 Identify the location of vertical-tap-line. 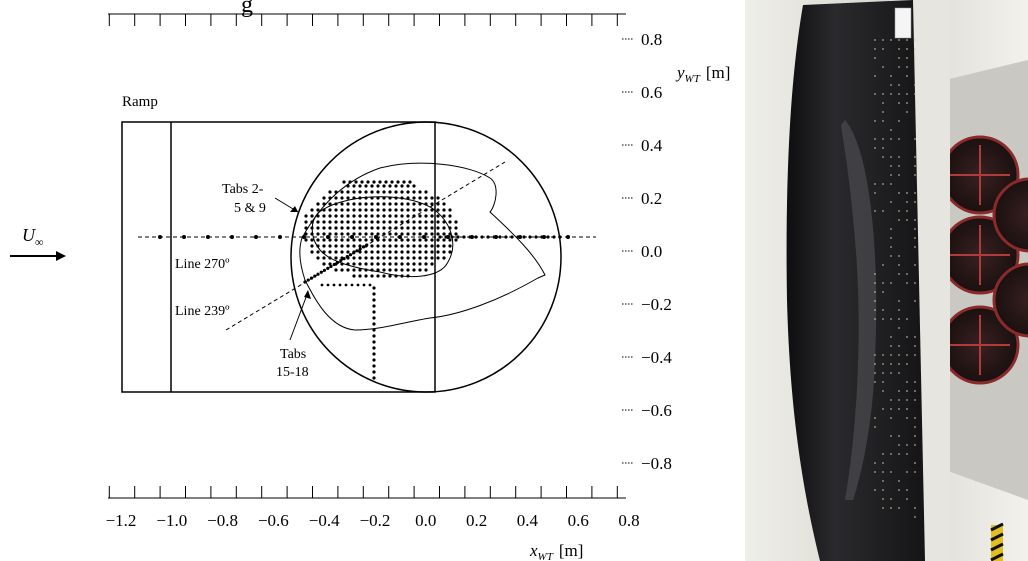
(348, 332).